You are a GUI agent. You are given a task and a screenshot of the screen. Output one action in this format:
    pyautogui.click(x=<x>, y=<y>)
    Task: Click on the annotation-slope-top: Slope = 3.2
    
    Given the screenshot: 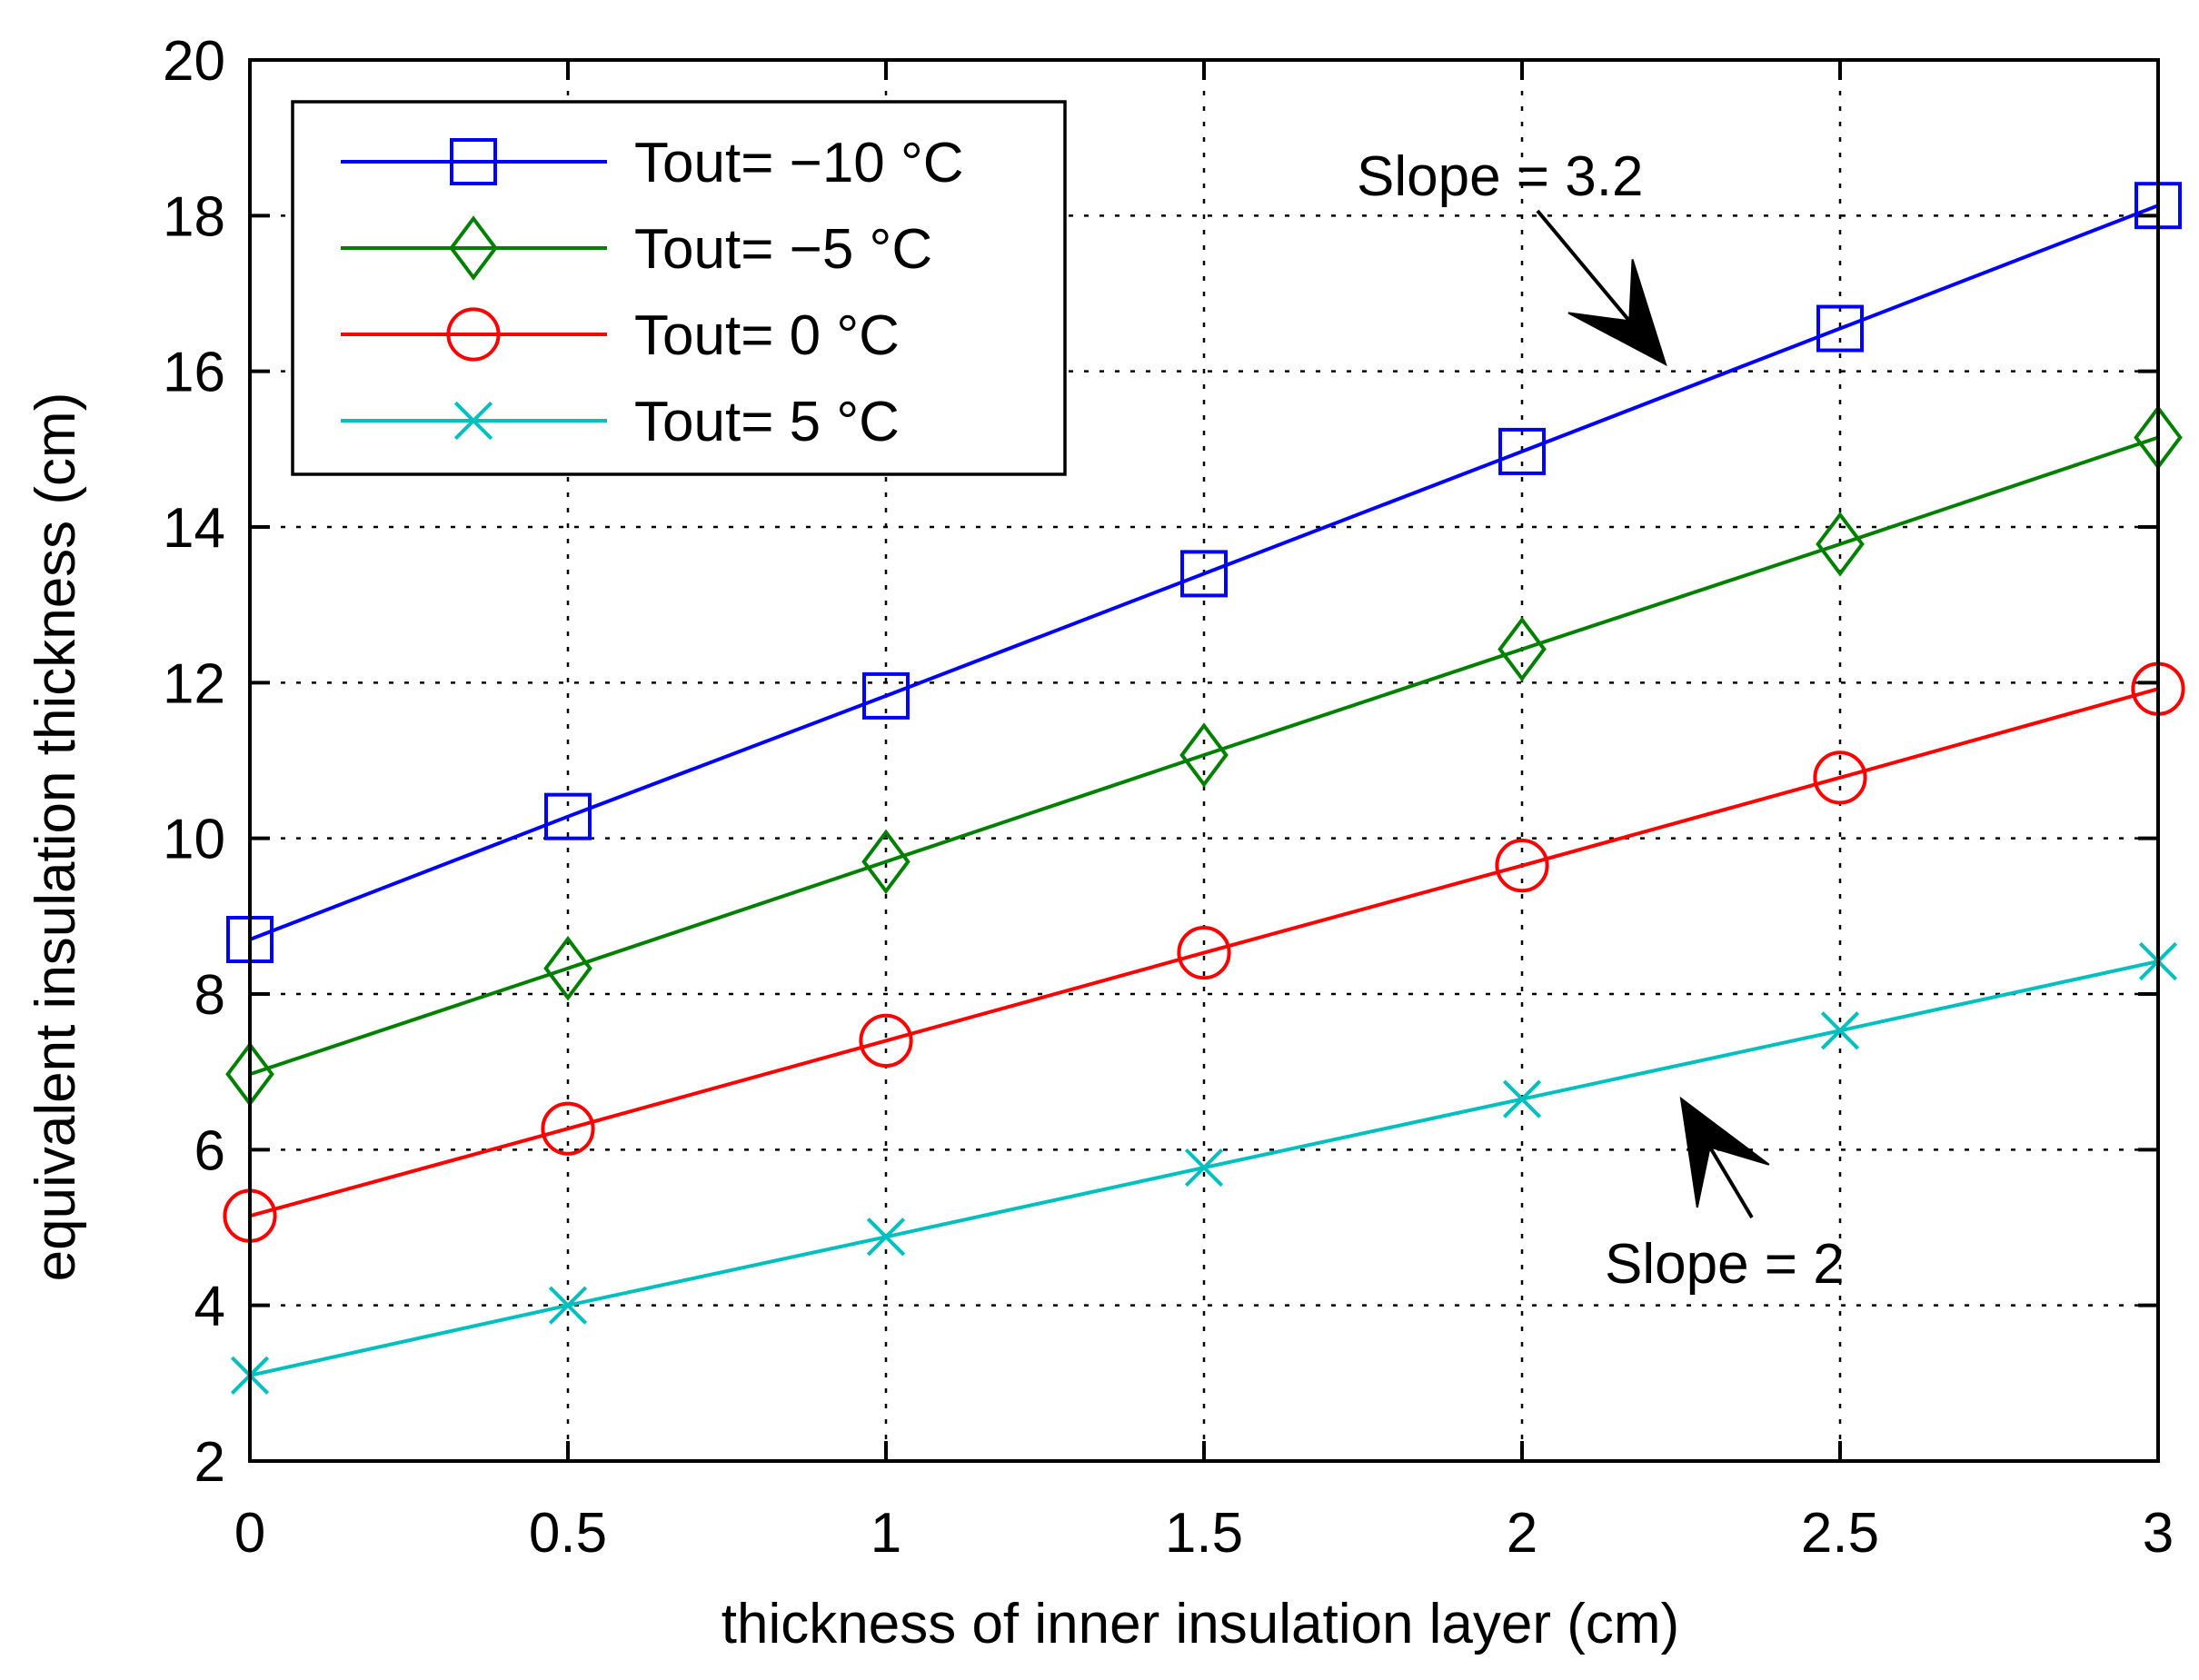 What is the action you would take?
    pyautogui.click(x=1500, y=176)
    